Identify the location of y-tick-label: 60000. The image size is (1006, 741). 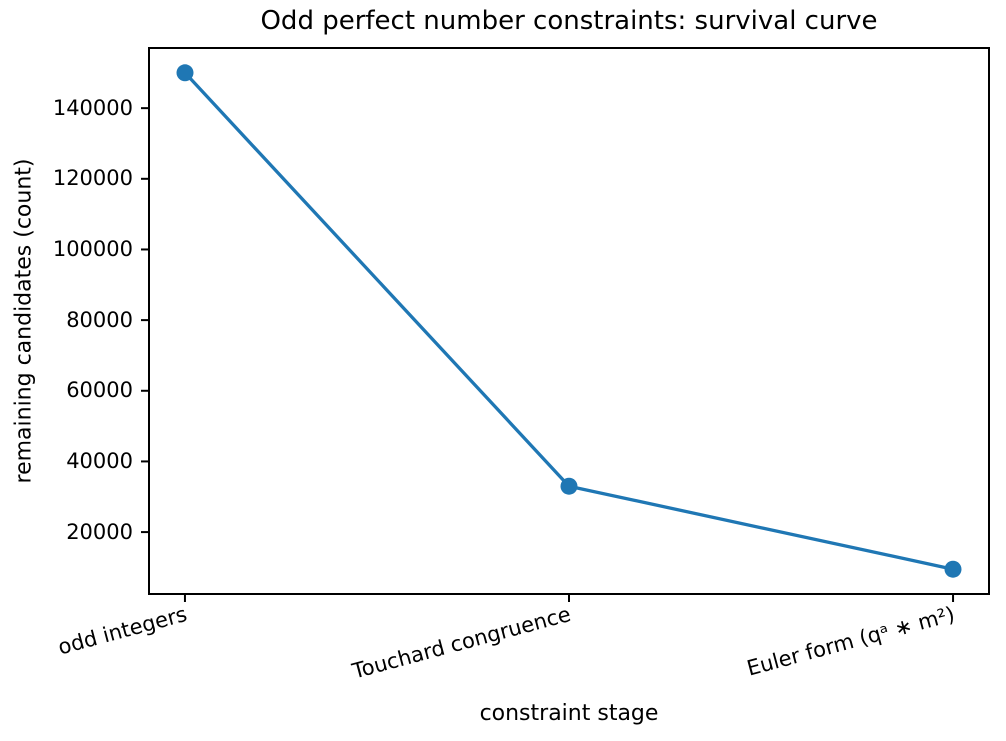
(99, 390).